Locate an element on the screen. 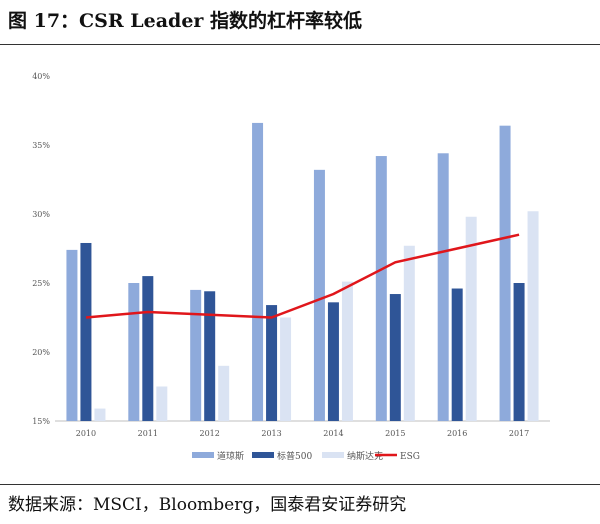  line-ESG is located at coordinates (302, 276).